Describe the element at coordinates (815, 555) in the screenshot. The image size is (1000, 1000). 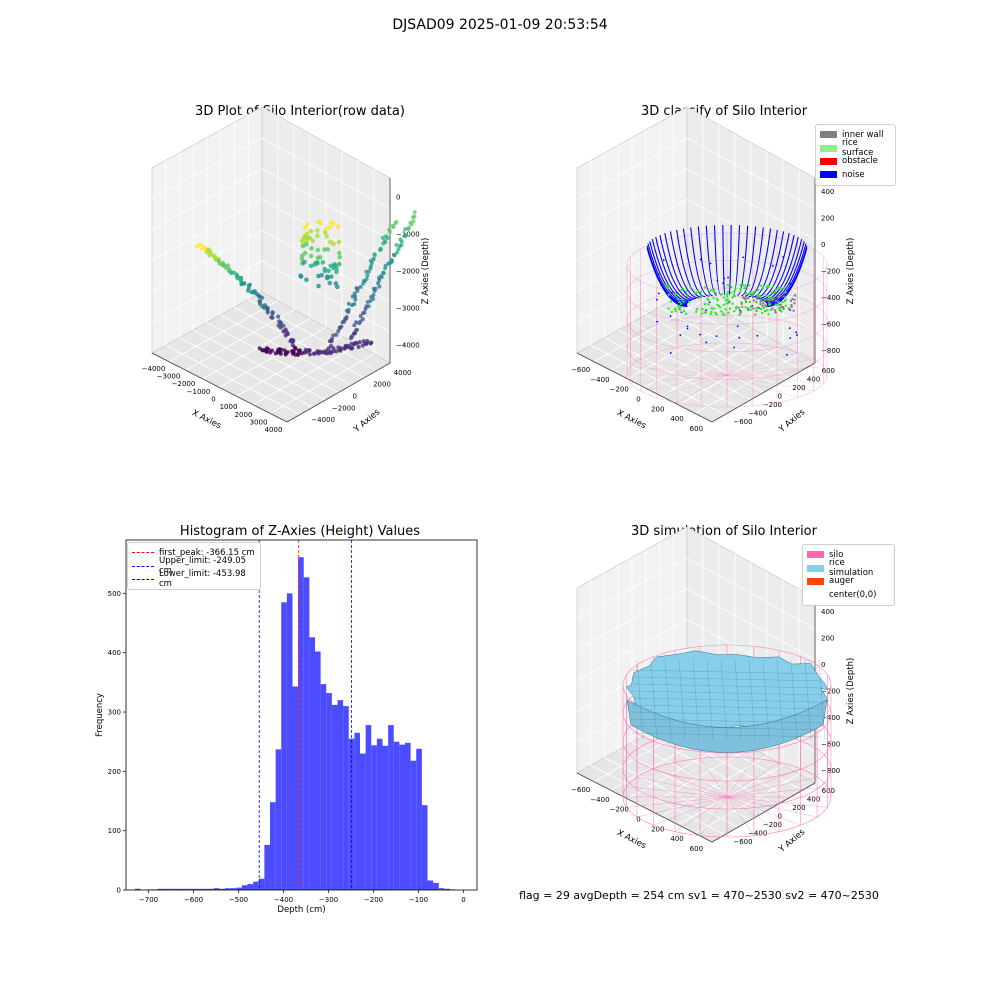
I see `silo-swatch` at that location.